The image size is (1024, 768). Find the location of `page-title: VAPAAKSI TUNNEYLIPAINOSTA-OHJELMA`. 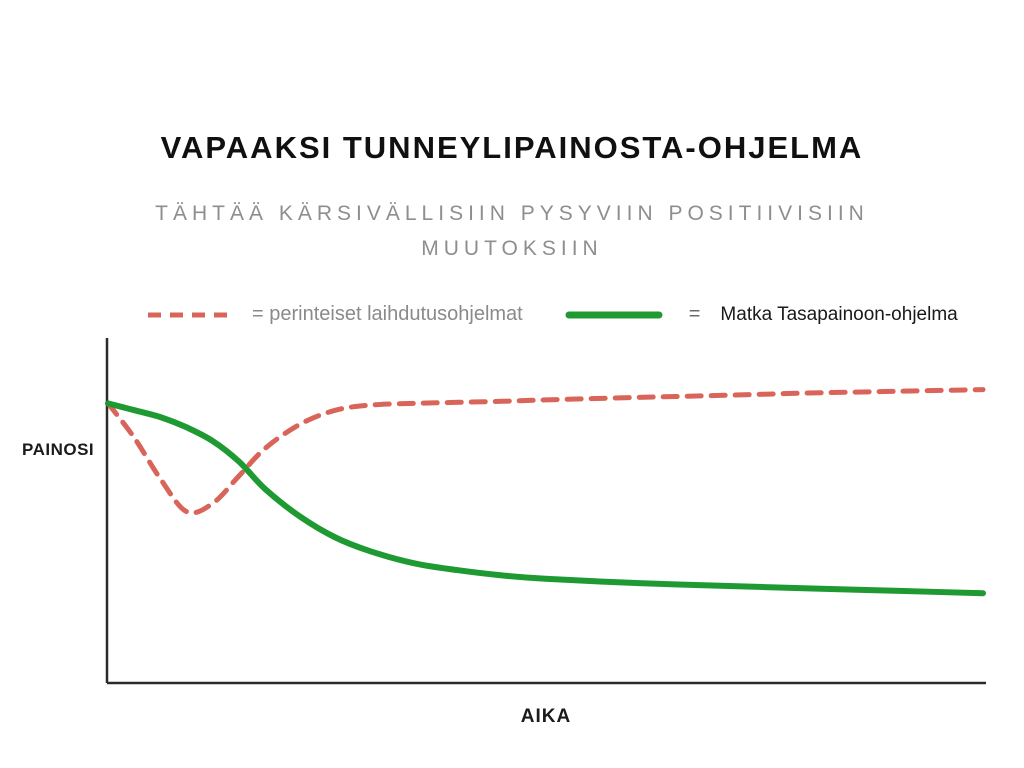

page-title: VAPAAKSI TUNNEYLIPAINOSTA-OHJELMA is located at coordinates (512, 147).